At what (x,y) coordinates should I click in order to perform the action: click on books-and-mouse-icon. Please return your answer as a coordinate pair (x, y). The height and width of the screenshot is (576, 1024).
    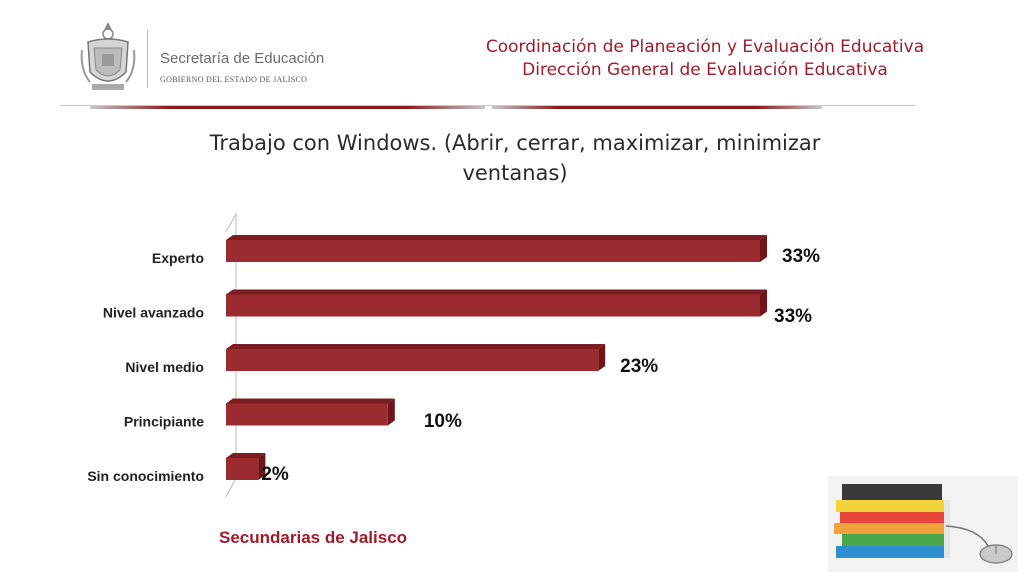
    Looking at the image, I should click on (923, 524).